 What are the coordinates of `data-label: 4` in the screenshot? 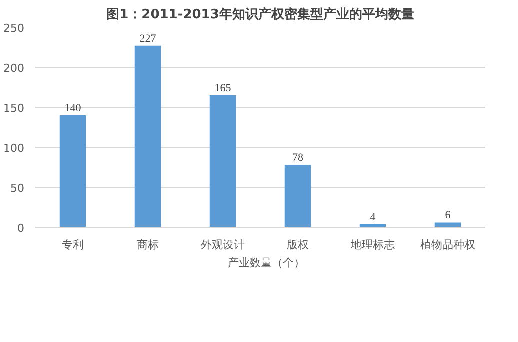 It's located at (373, 217).